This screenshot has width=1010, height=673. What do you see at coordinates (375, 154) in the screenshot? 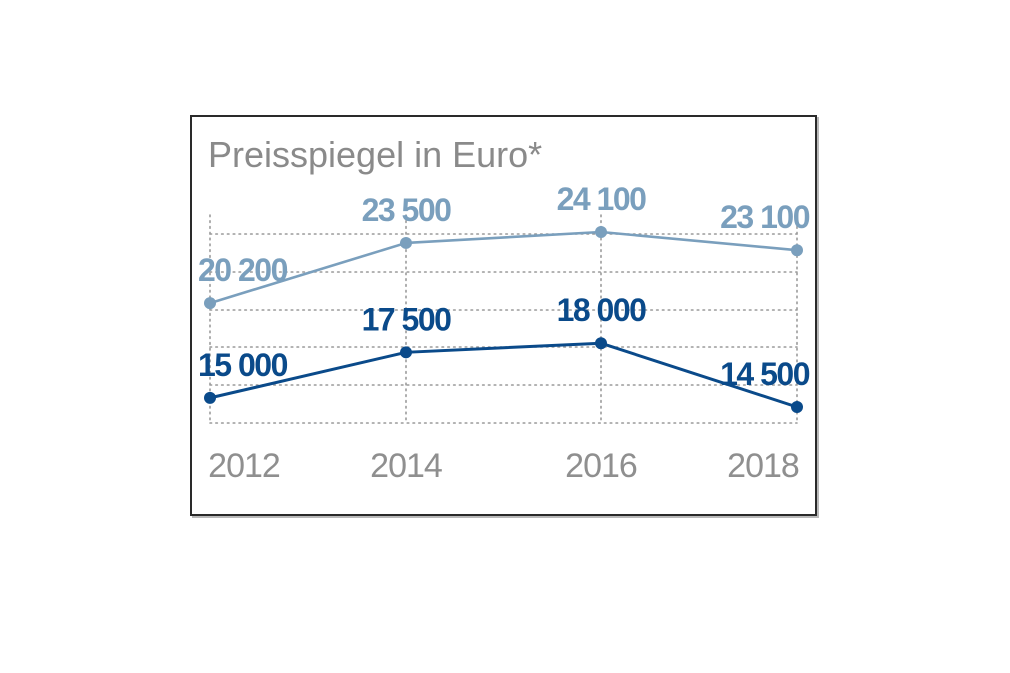
I see `chart-title: Preisspiegel in Euro*` at bounding box center [375, 154].